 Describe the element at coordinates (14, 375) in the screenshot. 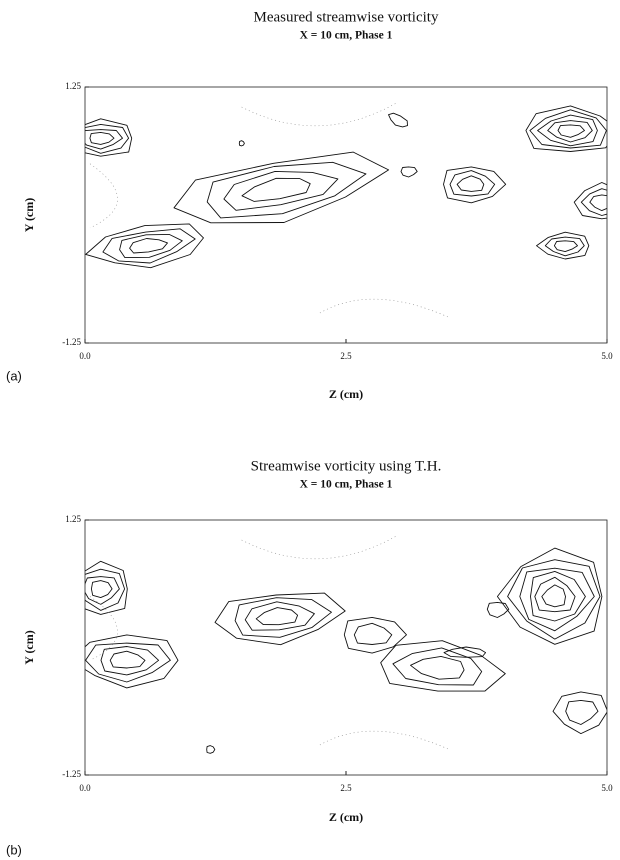

I see `panel-label: (a)` at that location.